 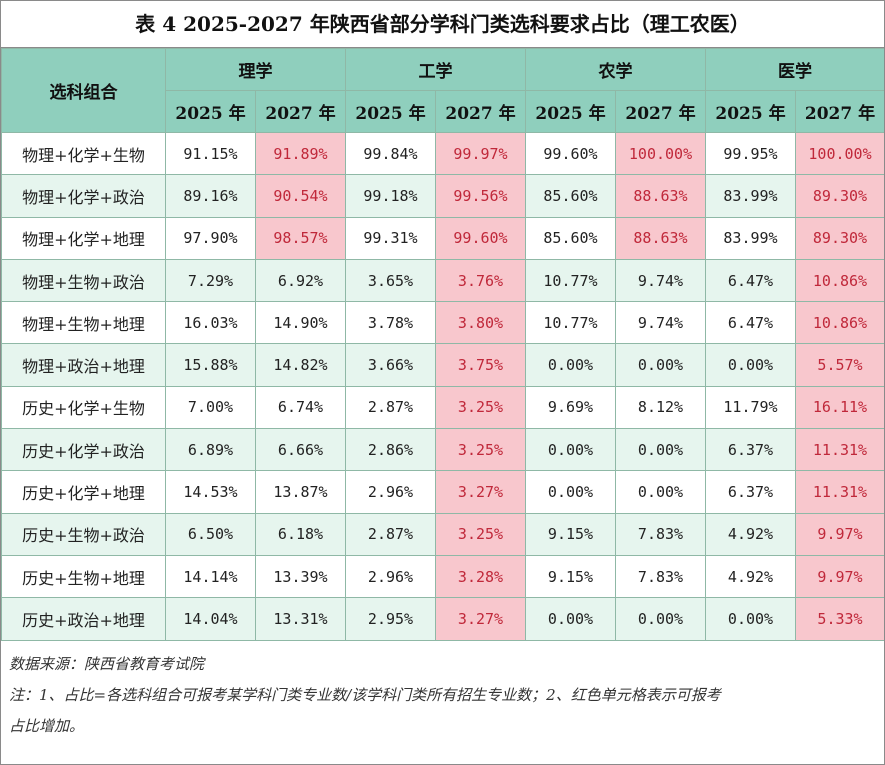 I want to click on value-cell-increased: 3.76%, so click(x=480, y=280).